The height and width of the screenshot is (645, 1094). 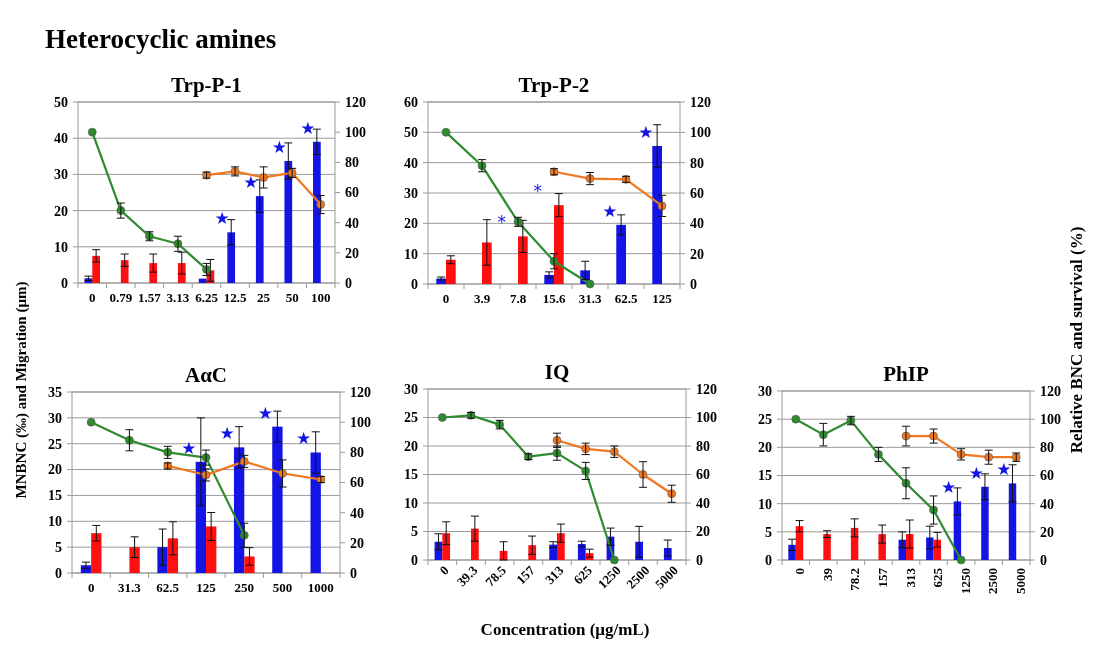 I want to click on x-tick-label: 50, so click(x=292, y=297).